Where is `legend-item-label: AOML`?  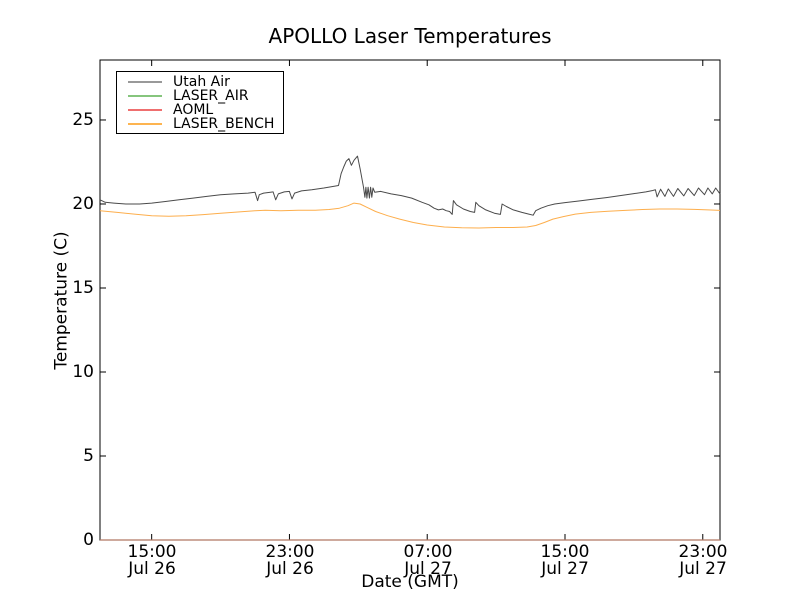
legend-item-label: AOML is located at coordinates (193, 110).